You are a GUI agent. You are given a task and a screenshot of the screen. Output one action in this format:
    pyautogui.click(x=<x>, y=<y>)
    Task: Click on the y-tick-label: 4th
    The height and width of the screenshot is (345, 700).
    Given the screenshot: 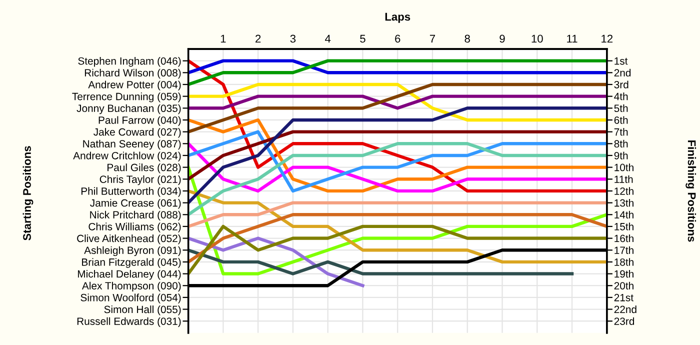 What is the action you would take?
    pyautogui.click(x=621, y=96)
    